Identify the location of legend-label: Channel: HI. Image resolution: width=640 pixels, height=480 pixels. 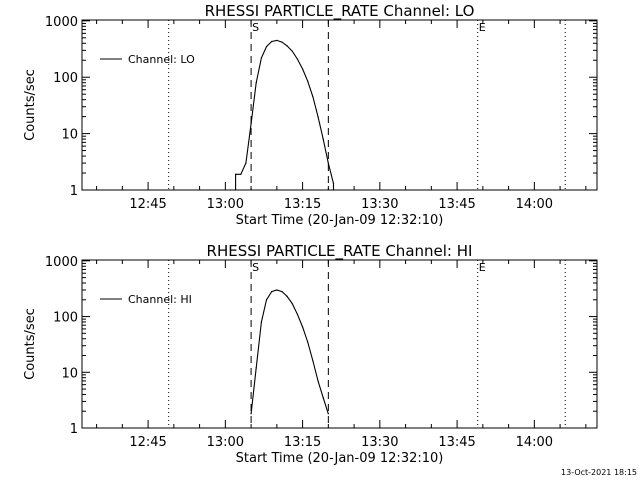
(160, 299).